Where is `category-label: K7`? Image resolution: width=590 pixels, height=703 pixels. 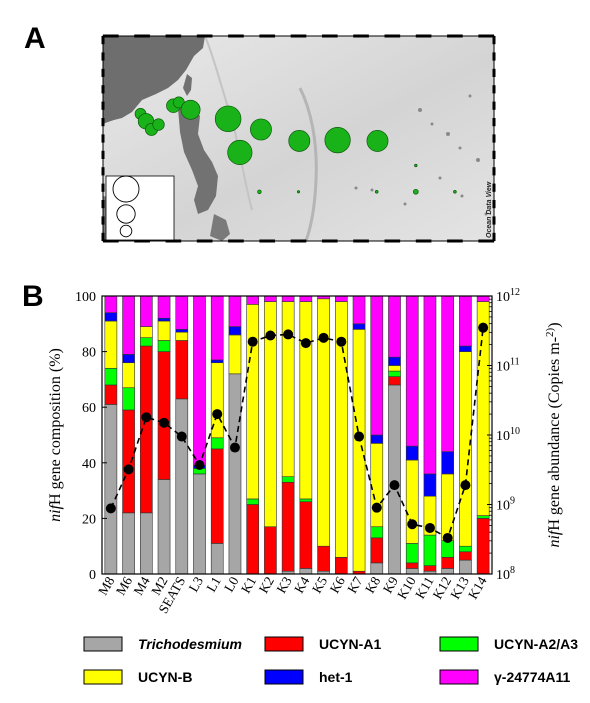 category-label: K7 is located at coordinates (354, 585).